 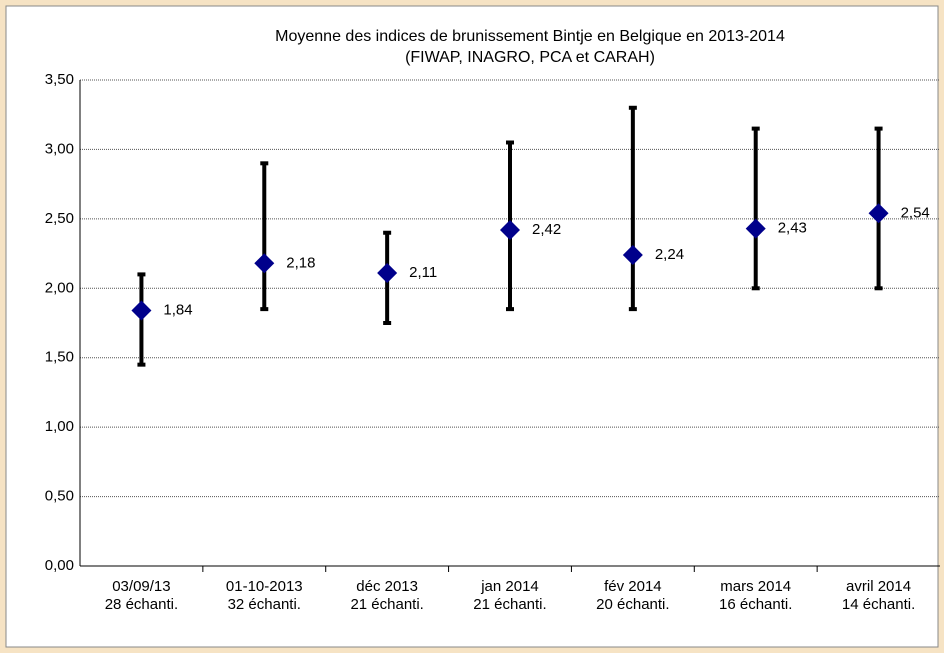 I want to click on x-tick-label: 32 échanti., so click(x=264, y=604).